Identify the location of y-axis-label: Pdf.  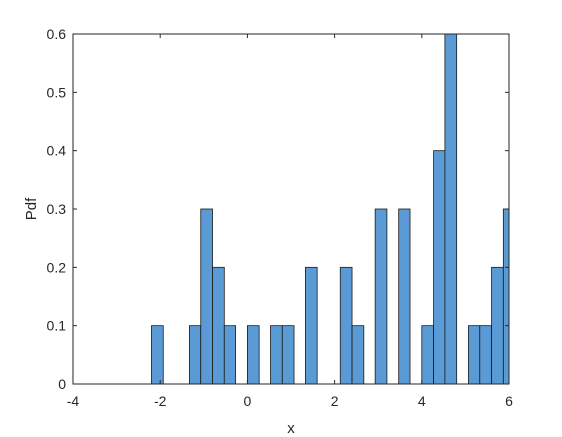
(31, 208).